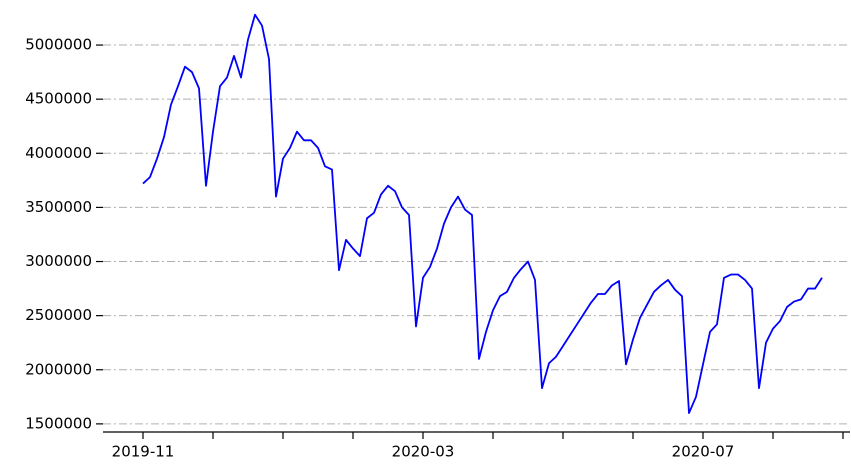 Image resolution: width=851 pixels, height=465 pixels. Describe the element at coordinates (423, 452) in the screenshot. I see `x-tick-label: 2020-03` at that location.